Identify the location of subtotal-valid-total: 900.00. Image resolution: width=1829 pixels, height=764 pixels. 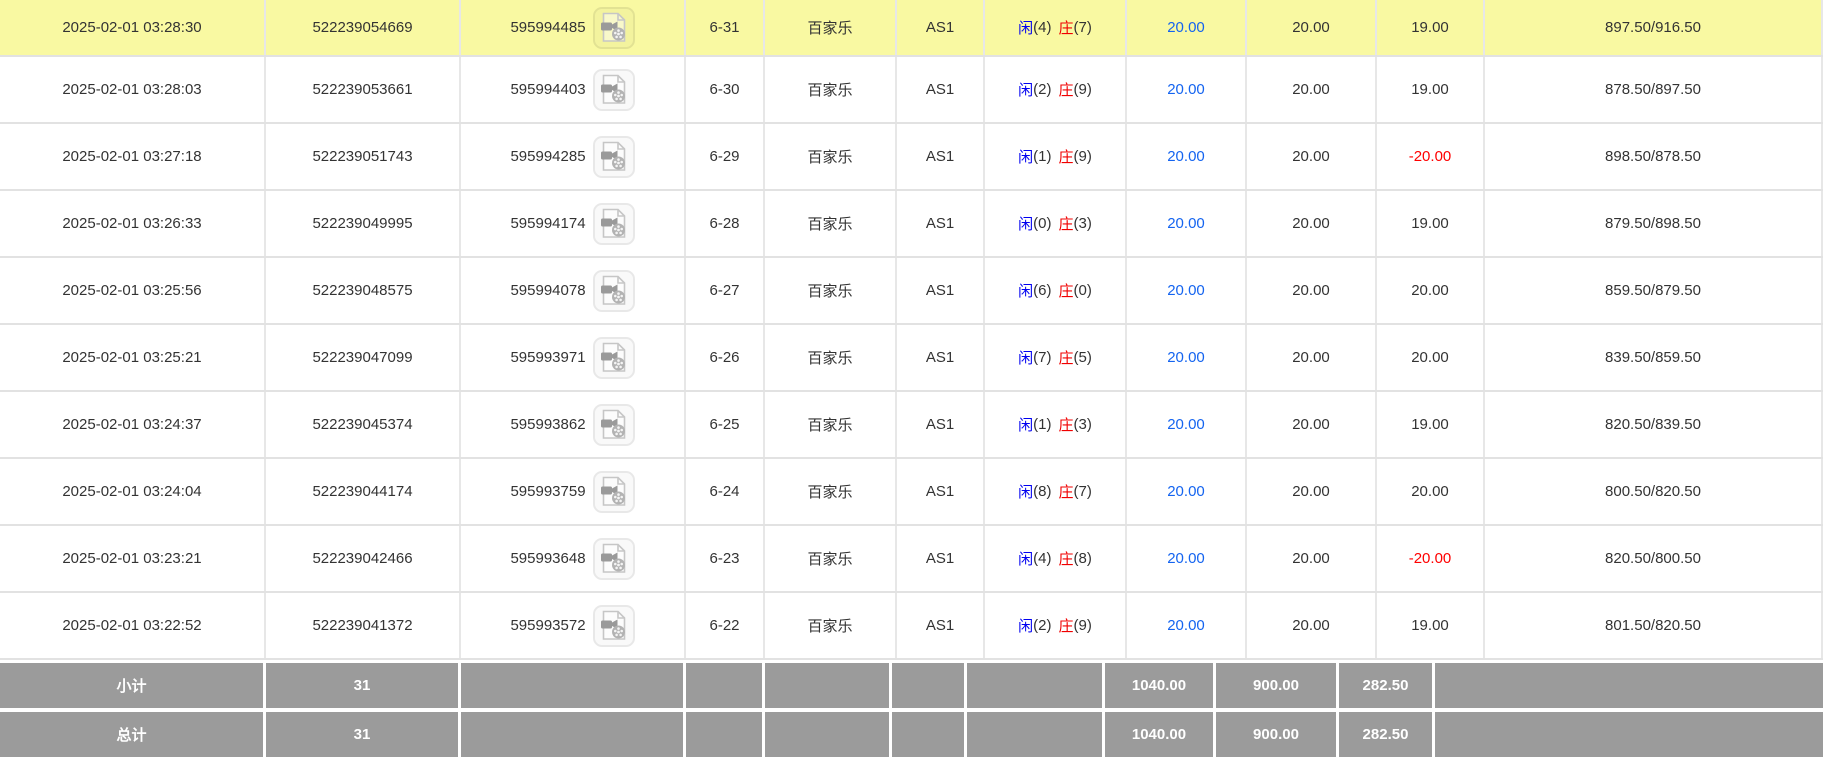
(1277, 685).